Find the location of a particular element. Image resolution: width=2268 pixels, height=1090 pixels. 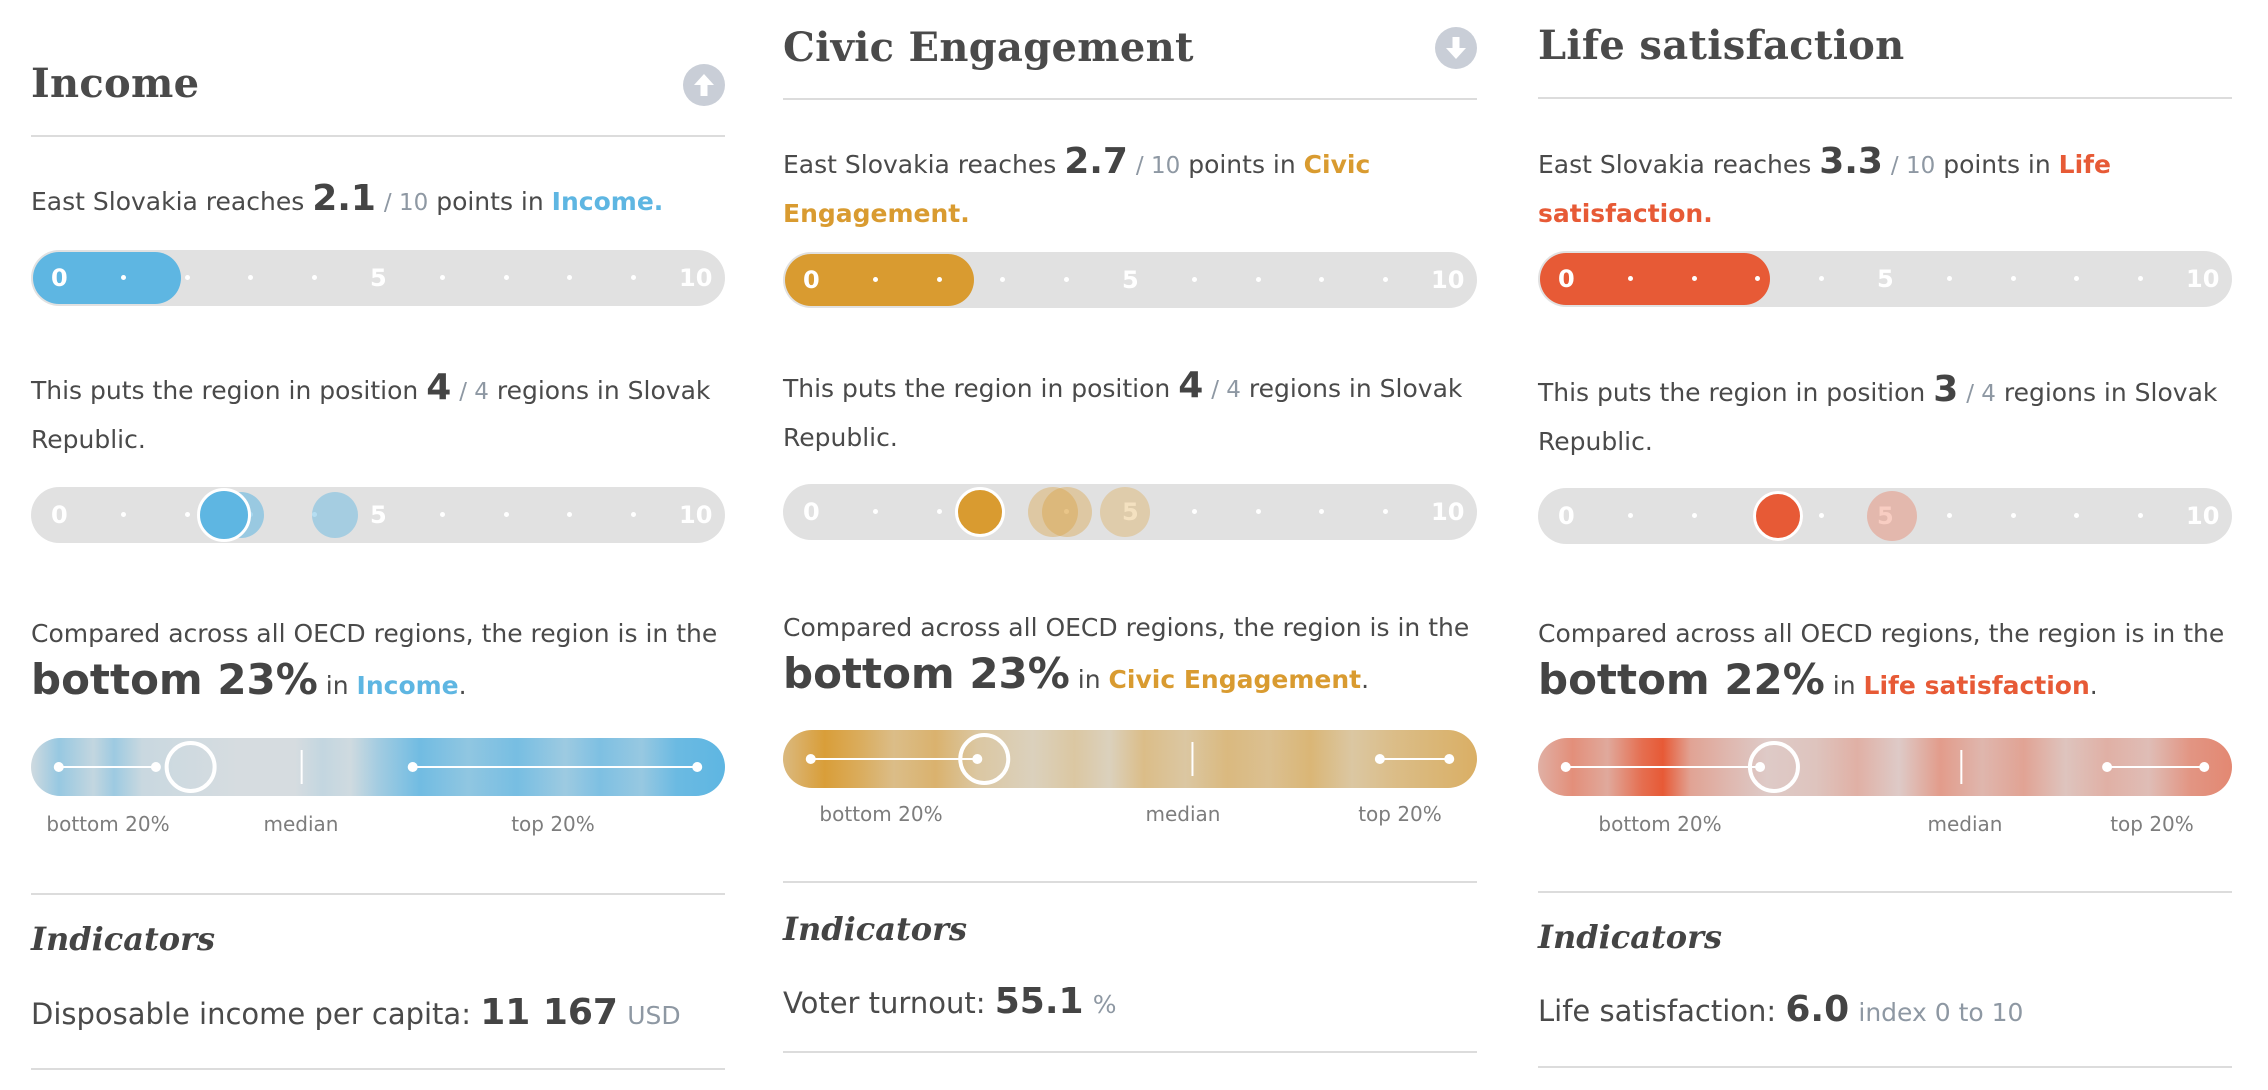

score-bar: 0 5 10 is located at coordinates (1130, 280).